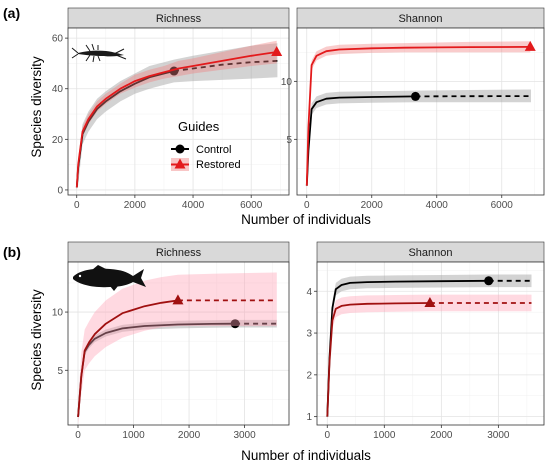 The width and height of the screenshot is (550, 469). I want to click on confidence-band-restored, so click(429, 357).